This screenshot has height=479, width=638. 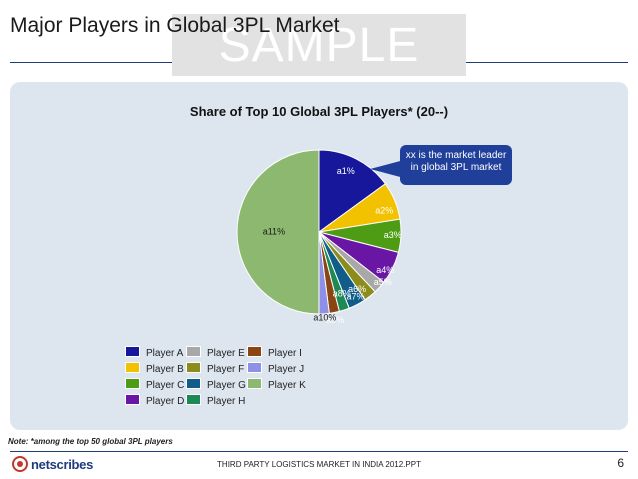 I want to click on netscribes-logo: netscribes, so click(x=52, y=464).